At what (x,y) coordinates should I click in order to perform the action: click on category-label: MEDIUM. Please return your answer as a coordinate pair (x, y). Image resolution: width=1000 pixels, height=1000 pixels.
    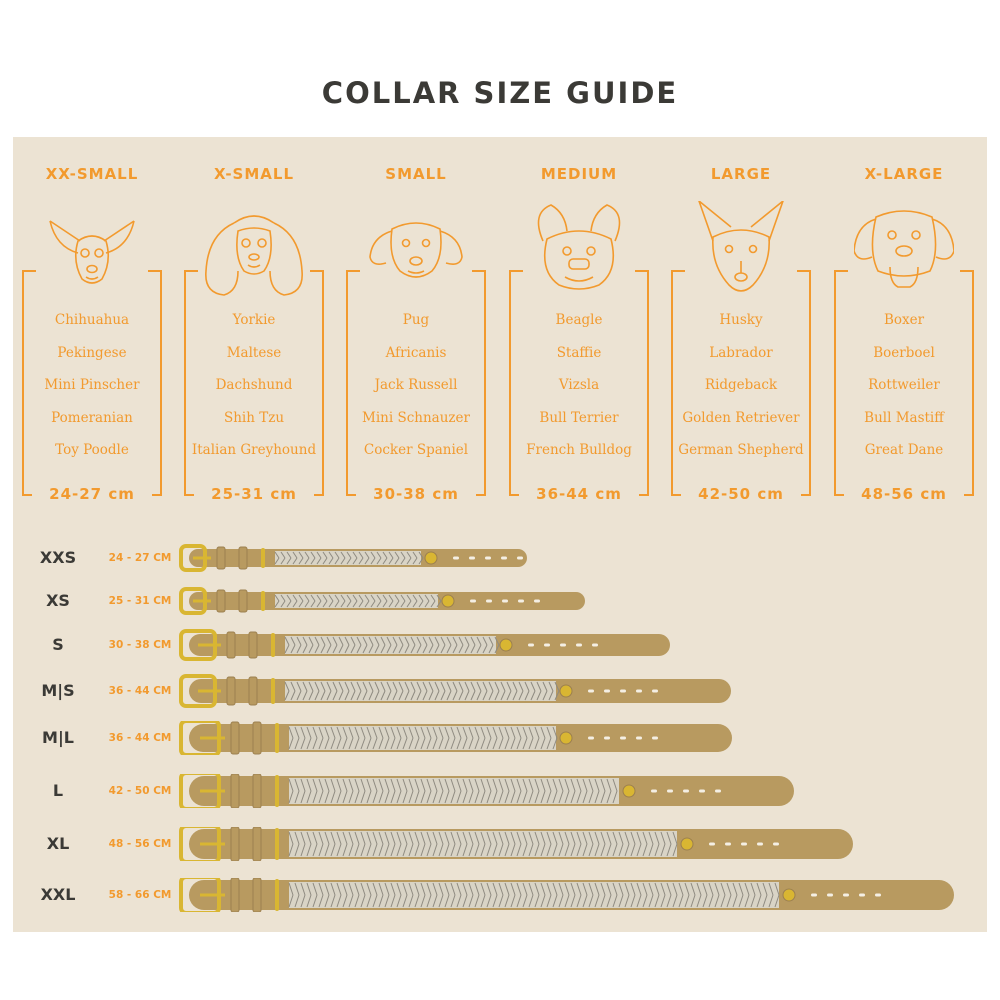
    Looking at the image, I should click on (579, 174).